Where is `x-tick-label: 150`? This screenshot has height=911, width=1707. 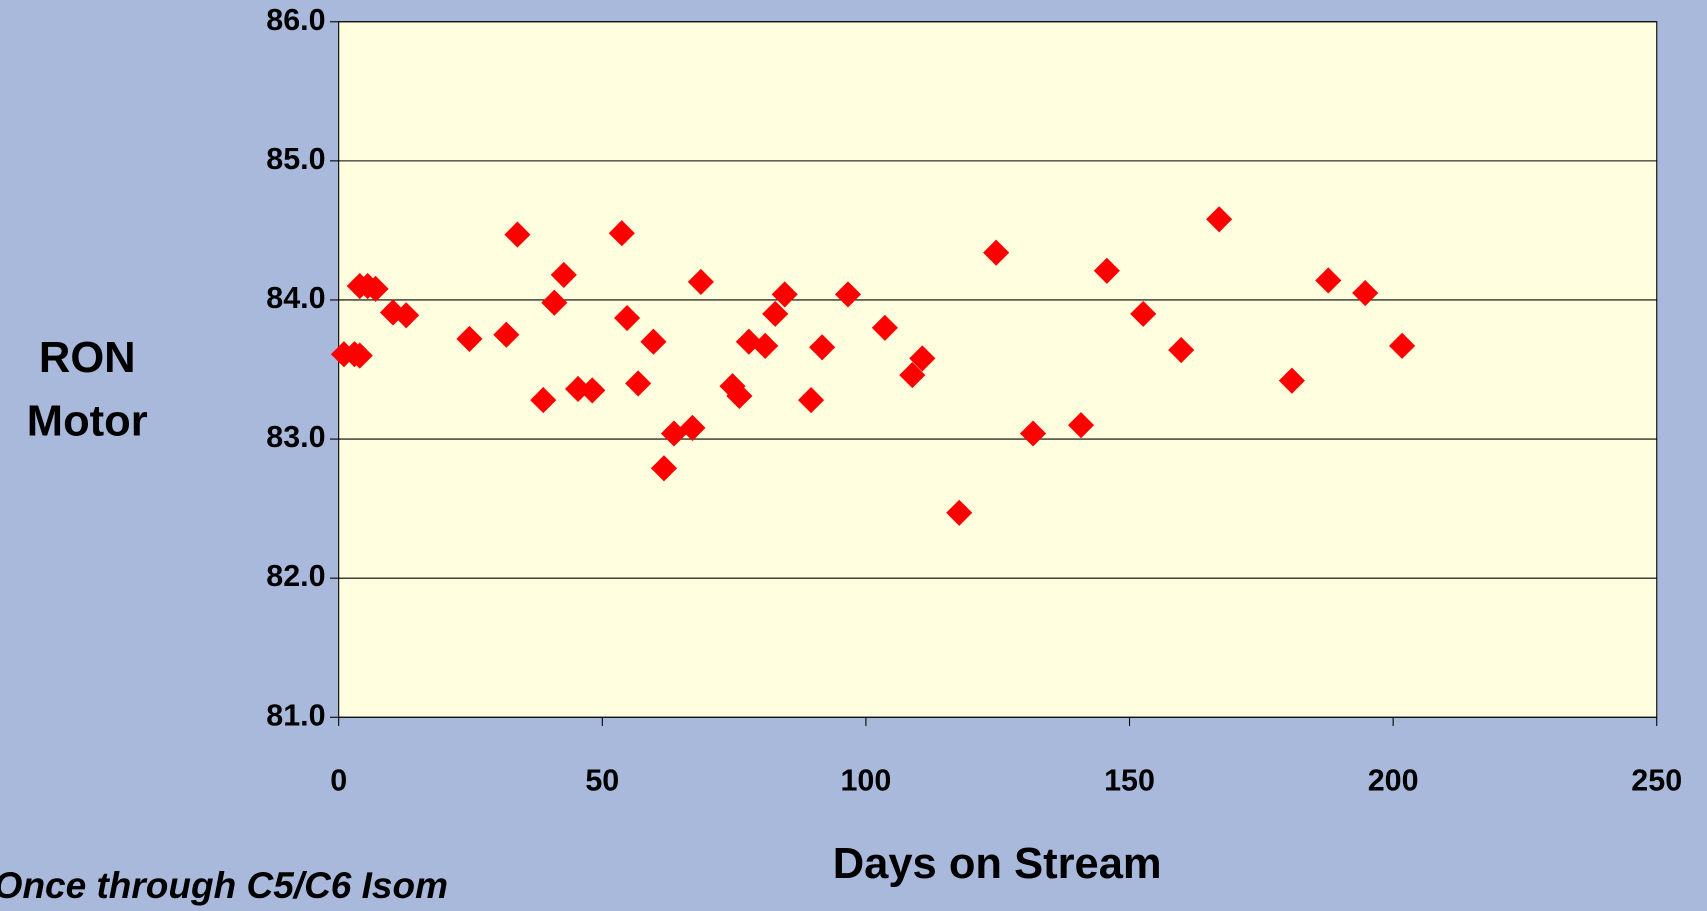 x-tick-label: 150 is located at coordinates (1129, 781).